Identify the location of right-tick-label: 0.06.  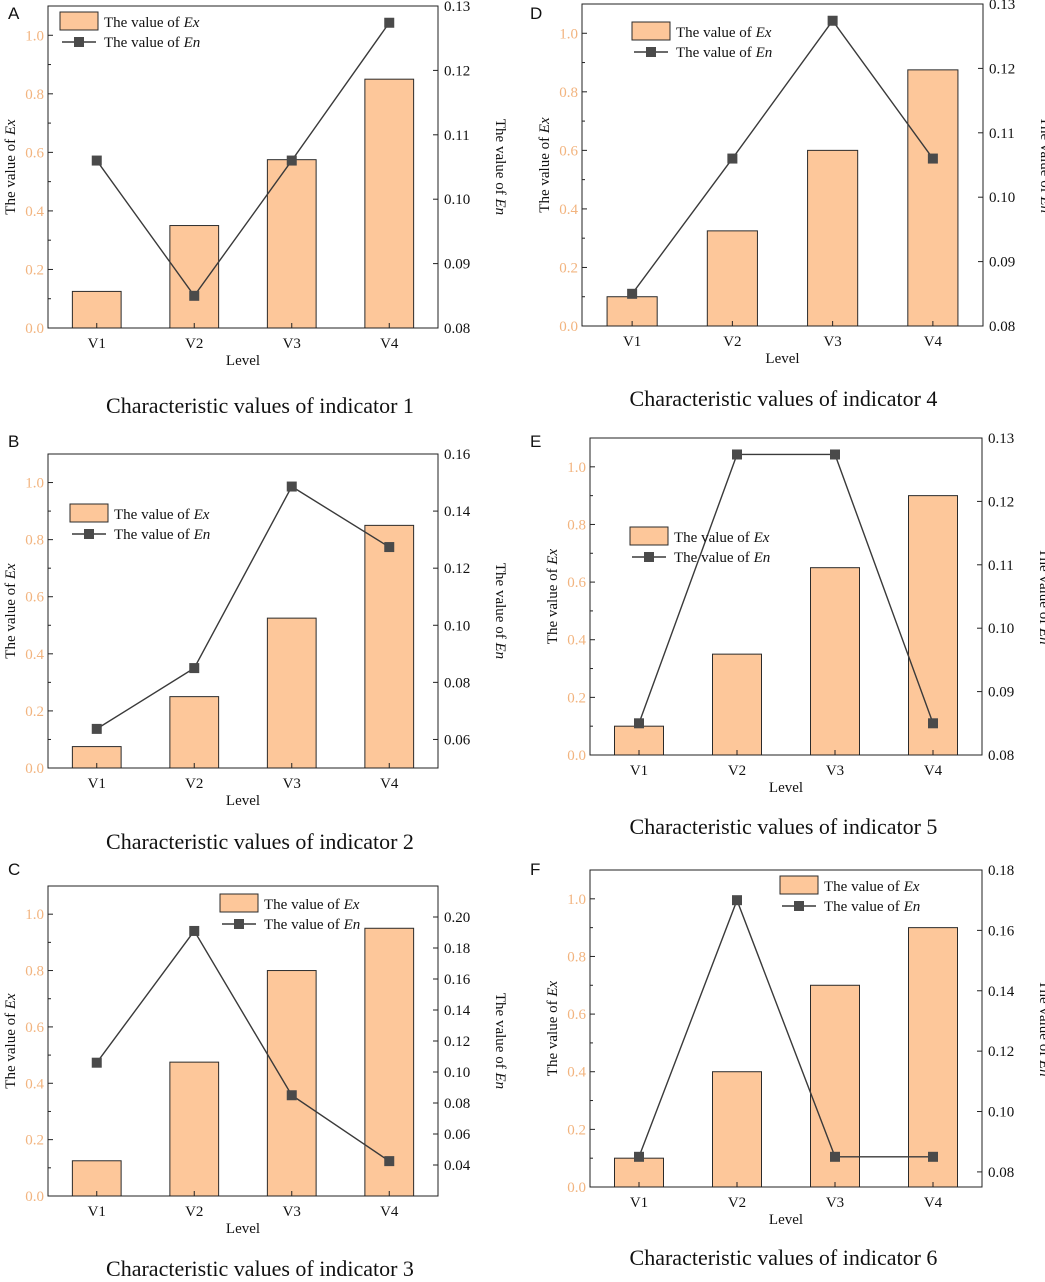
(457, 740).